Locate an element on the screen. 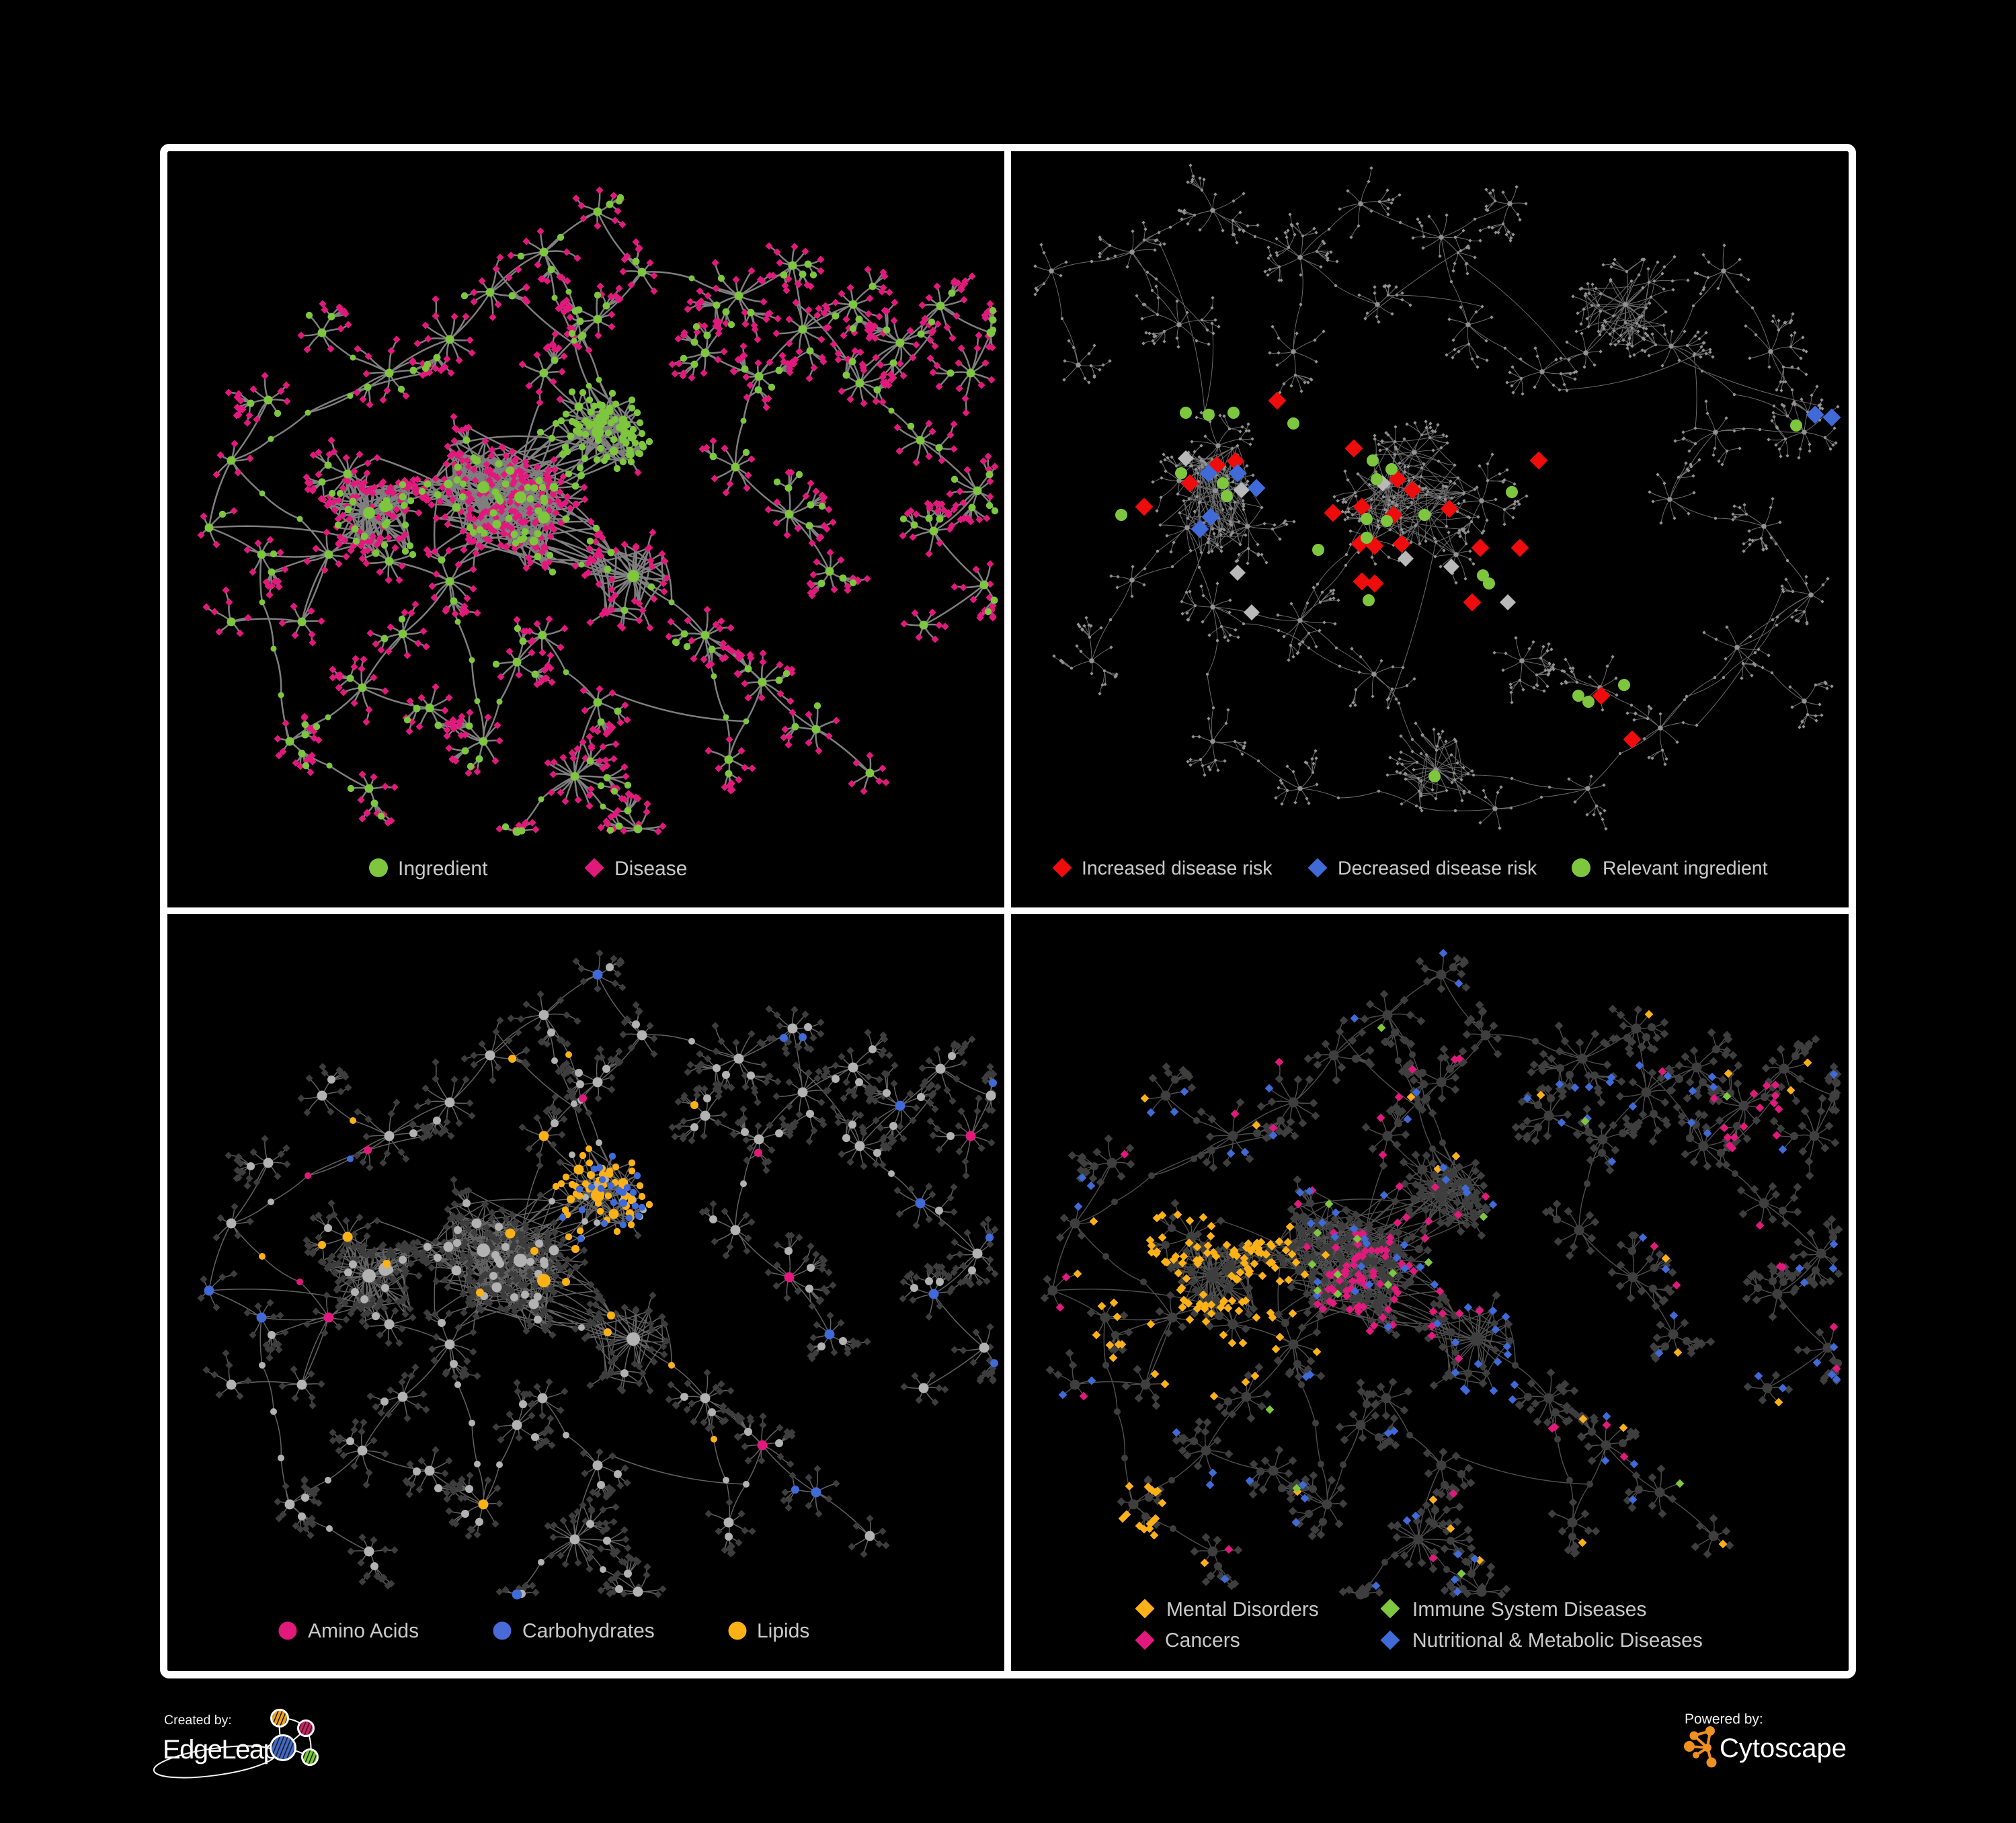 The image size is (2016, 1823). svg-text: Cancers is located at coordinates (1202, 1640).